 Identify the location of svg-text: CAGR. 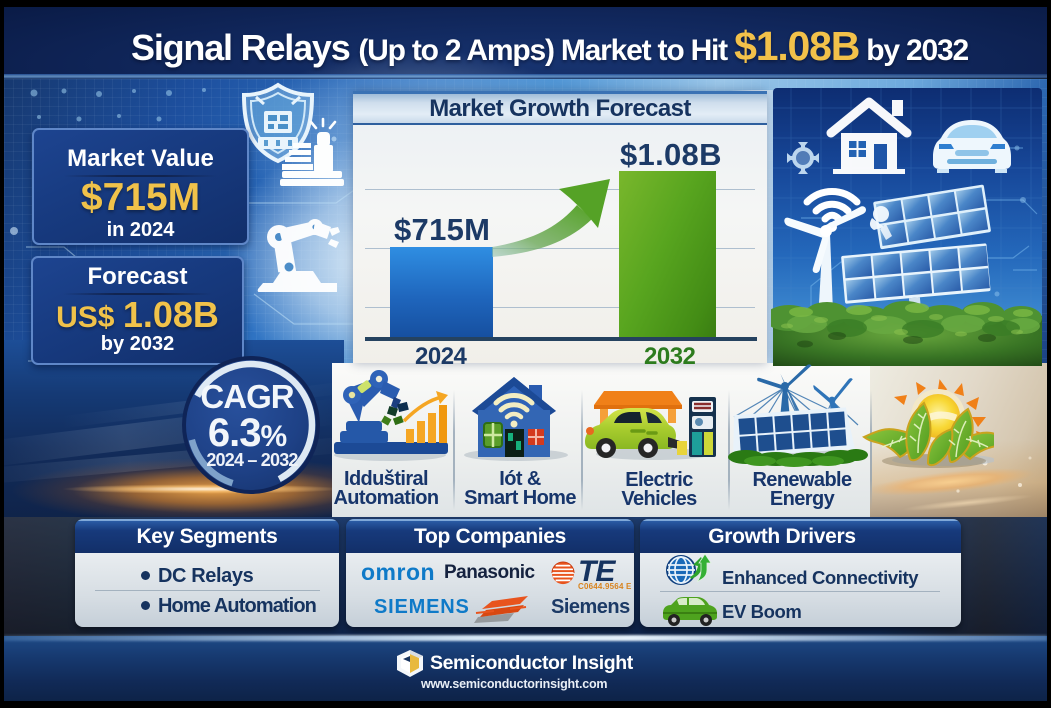
(247, 396).